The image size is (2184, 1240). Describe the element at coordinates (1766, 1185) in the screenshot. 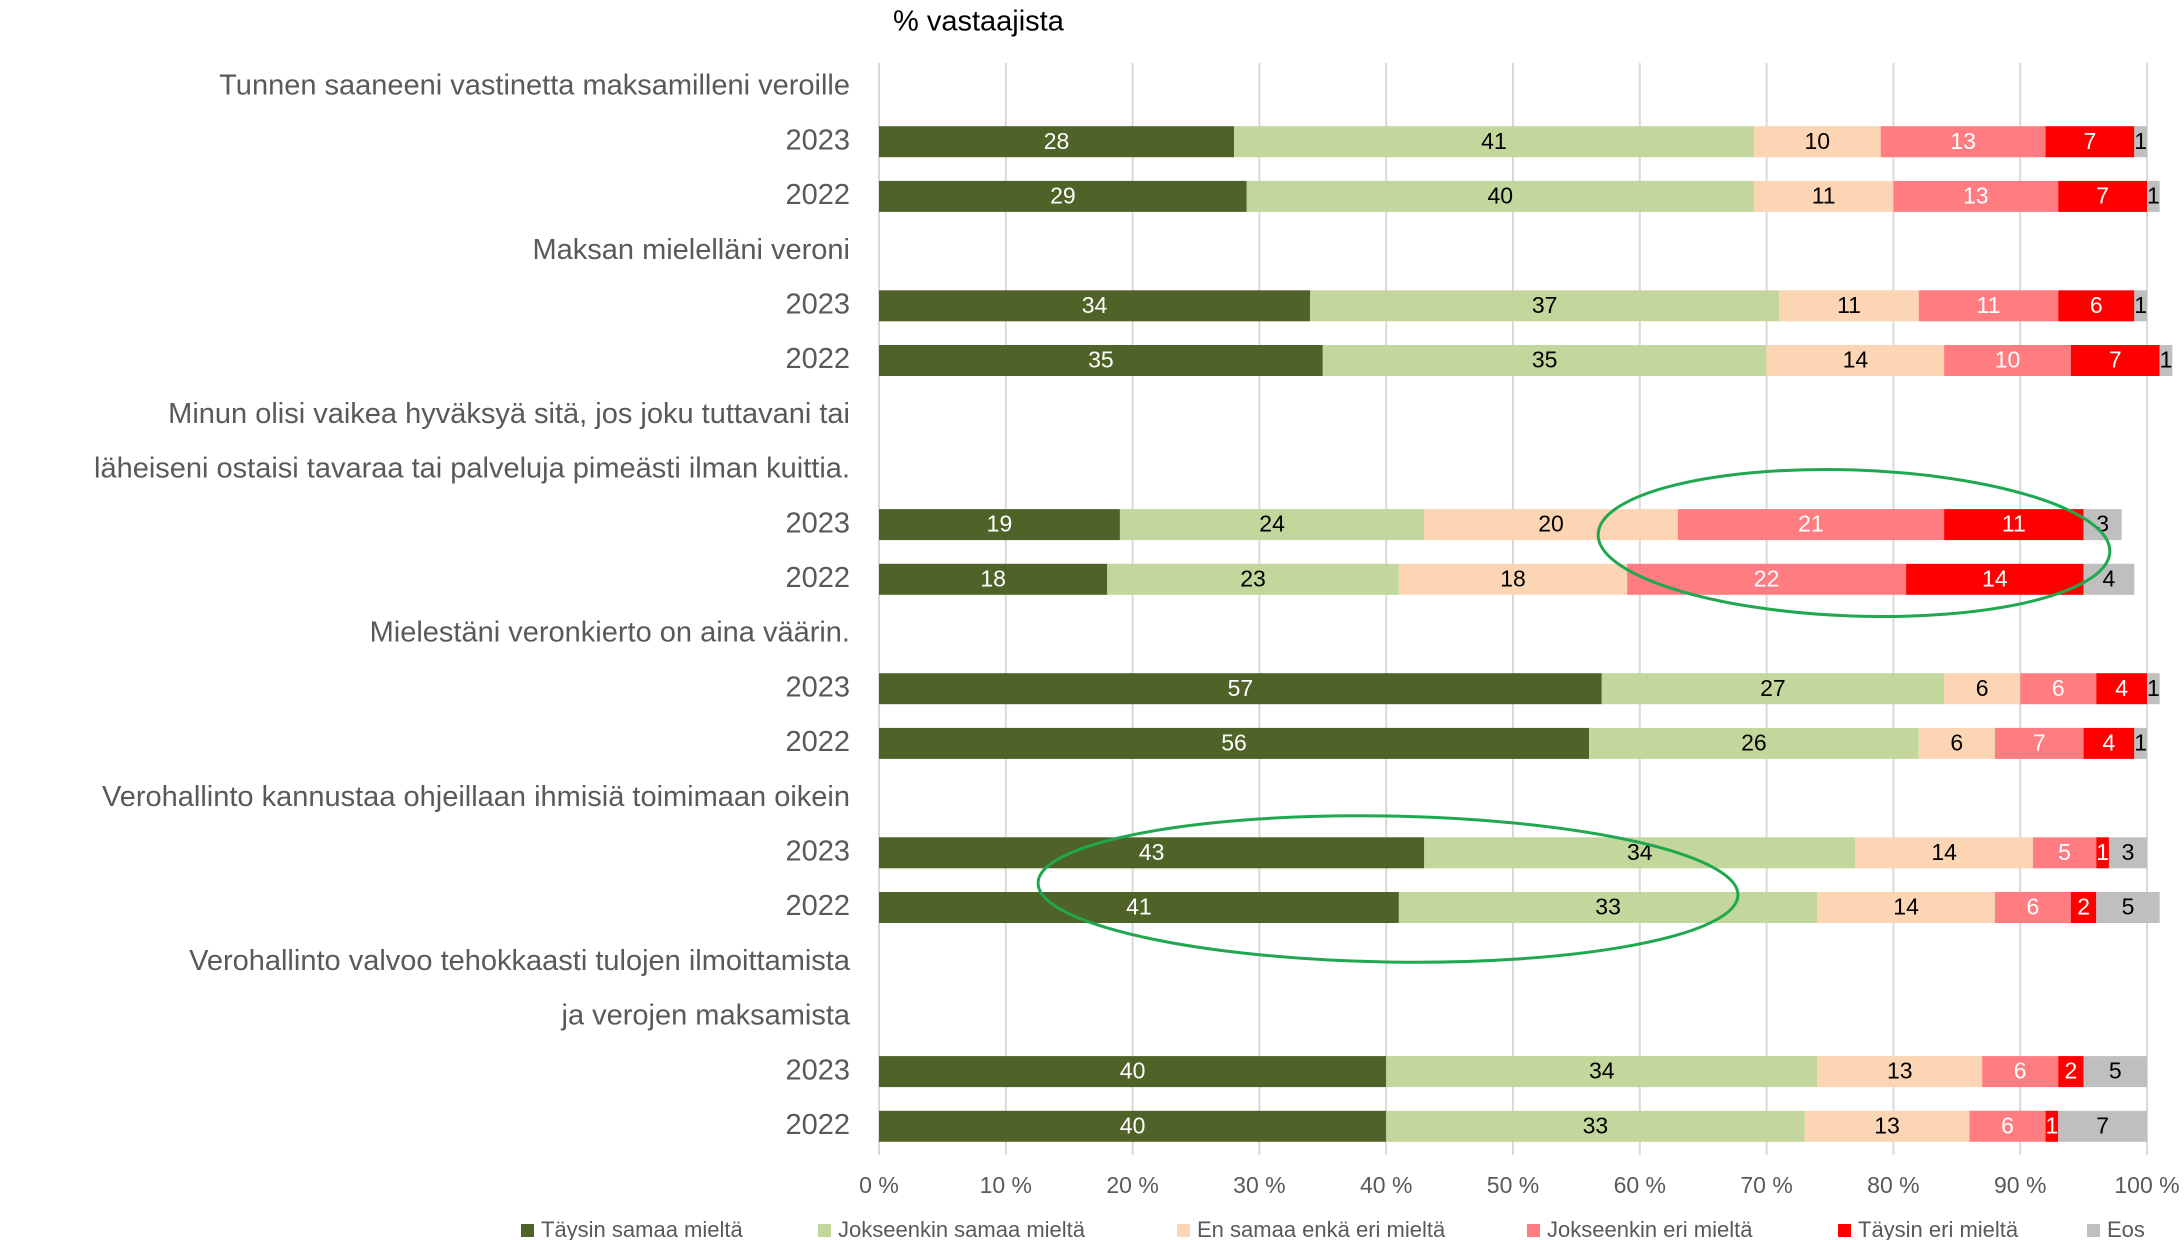

I see `x-tick-label: 70 %` at that location.